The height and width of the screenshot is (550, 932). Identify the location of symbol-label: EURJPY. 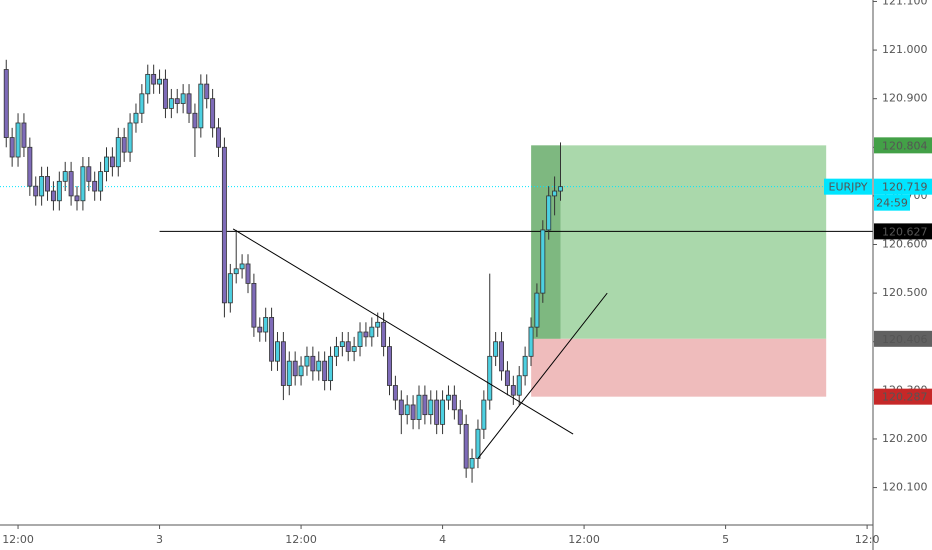
(848, 187).